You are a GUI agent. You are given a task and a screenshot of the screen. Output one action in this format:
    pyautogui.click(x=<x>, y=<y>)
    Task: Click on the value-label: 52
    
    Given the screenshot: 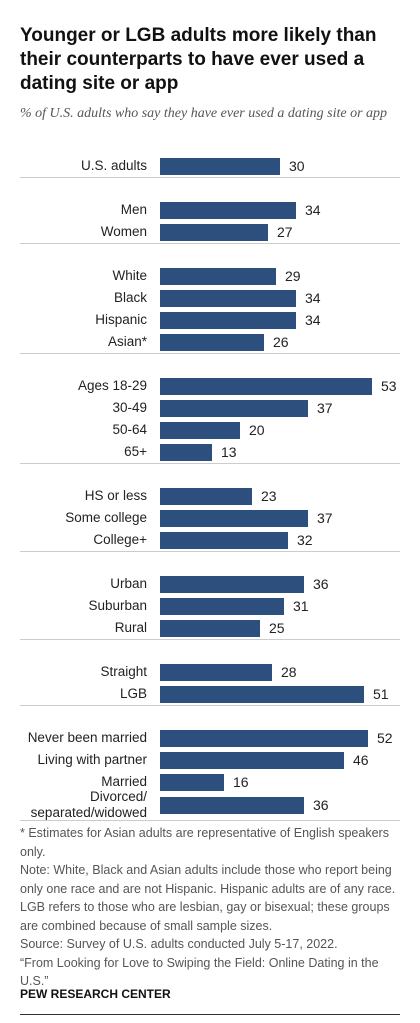 What is the action you would take?
    pyautogui.click(x=385, y=738)
    